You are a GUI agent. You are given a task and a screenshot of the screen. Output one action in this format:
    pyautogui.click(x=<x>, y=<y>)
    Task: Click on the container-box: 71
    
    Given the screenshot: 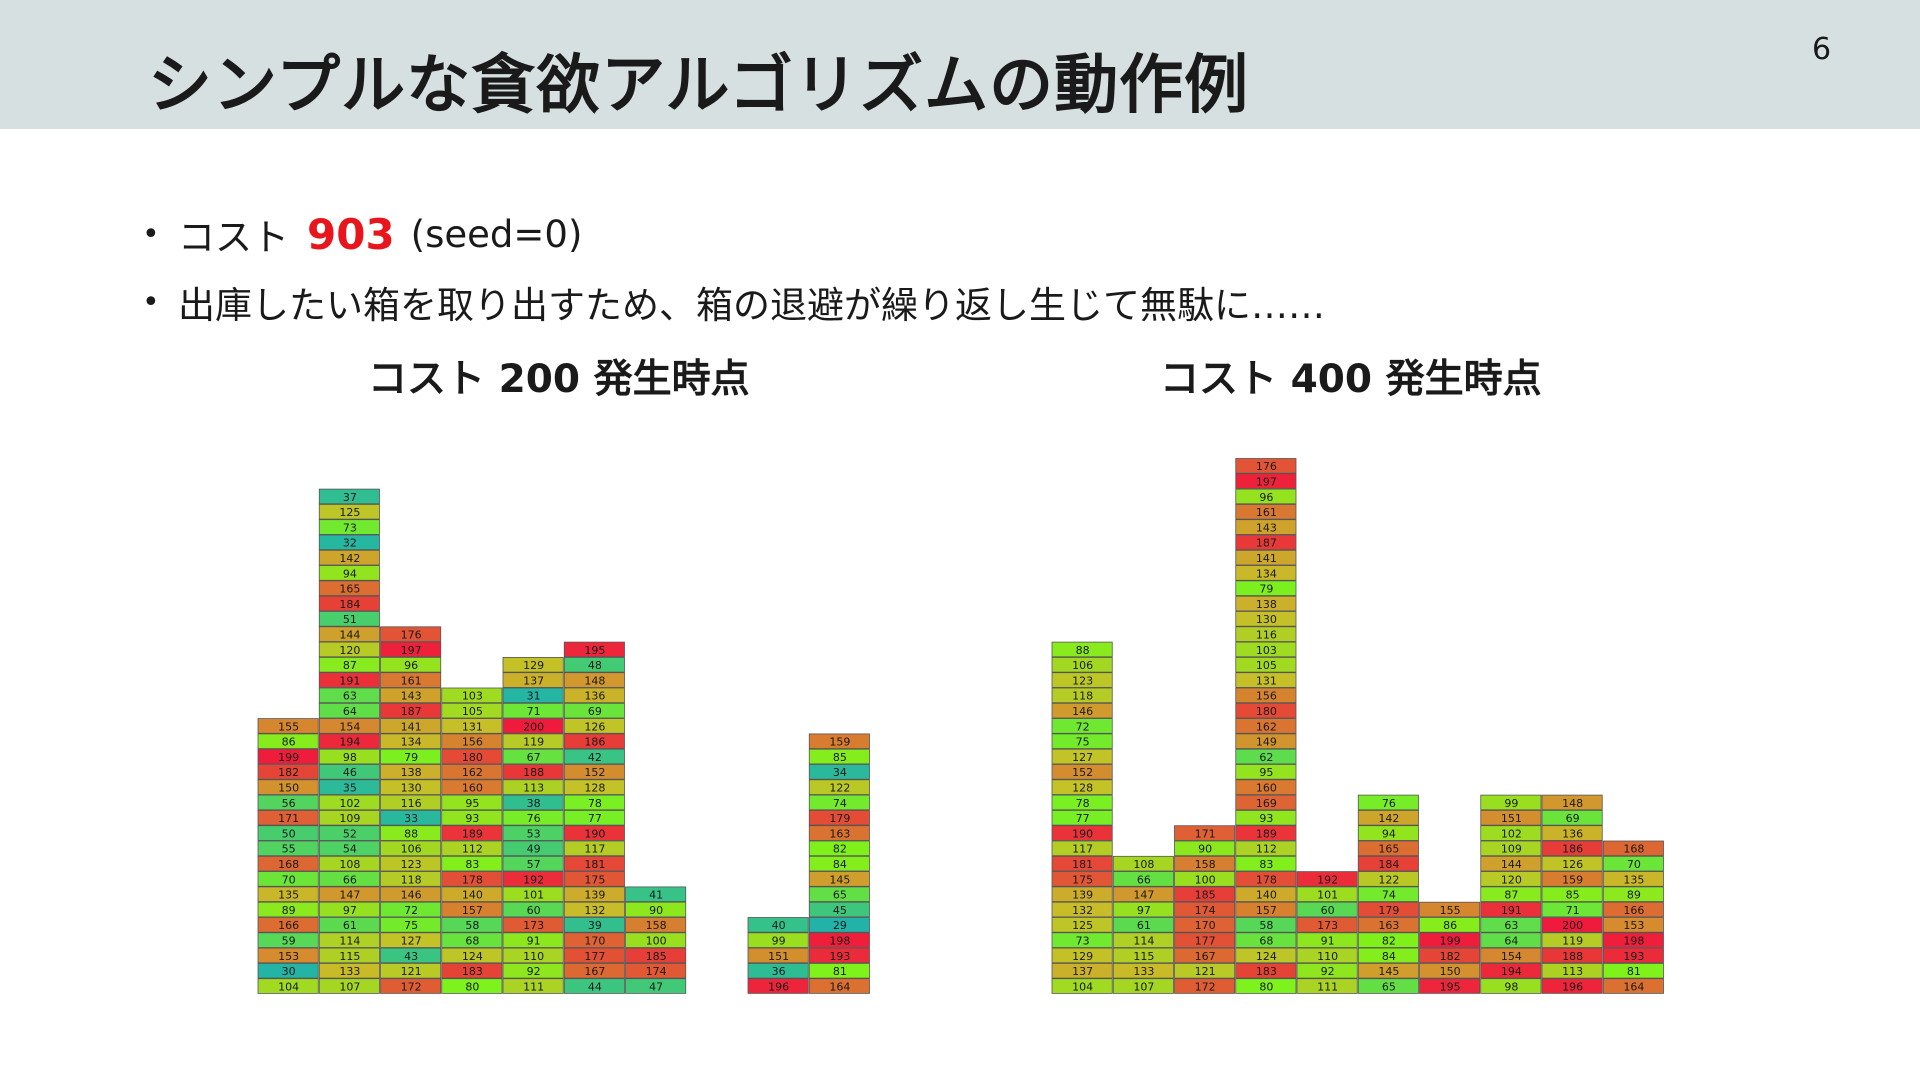 What is the action you would take?
    pyautogui.click(x=1572, y=909)
    